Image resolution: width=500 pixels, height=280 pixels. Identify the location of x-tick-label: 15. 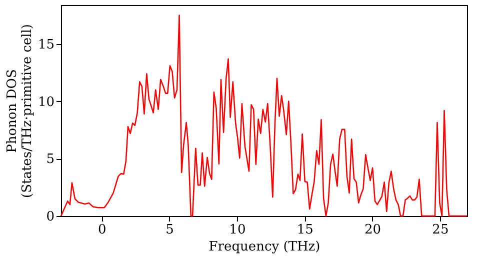
(305, 230).